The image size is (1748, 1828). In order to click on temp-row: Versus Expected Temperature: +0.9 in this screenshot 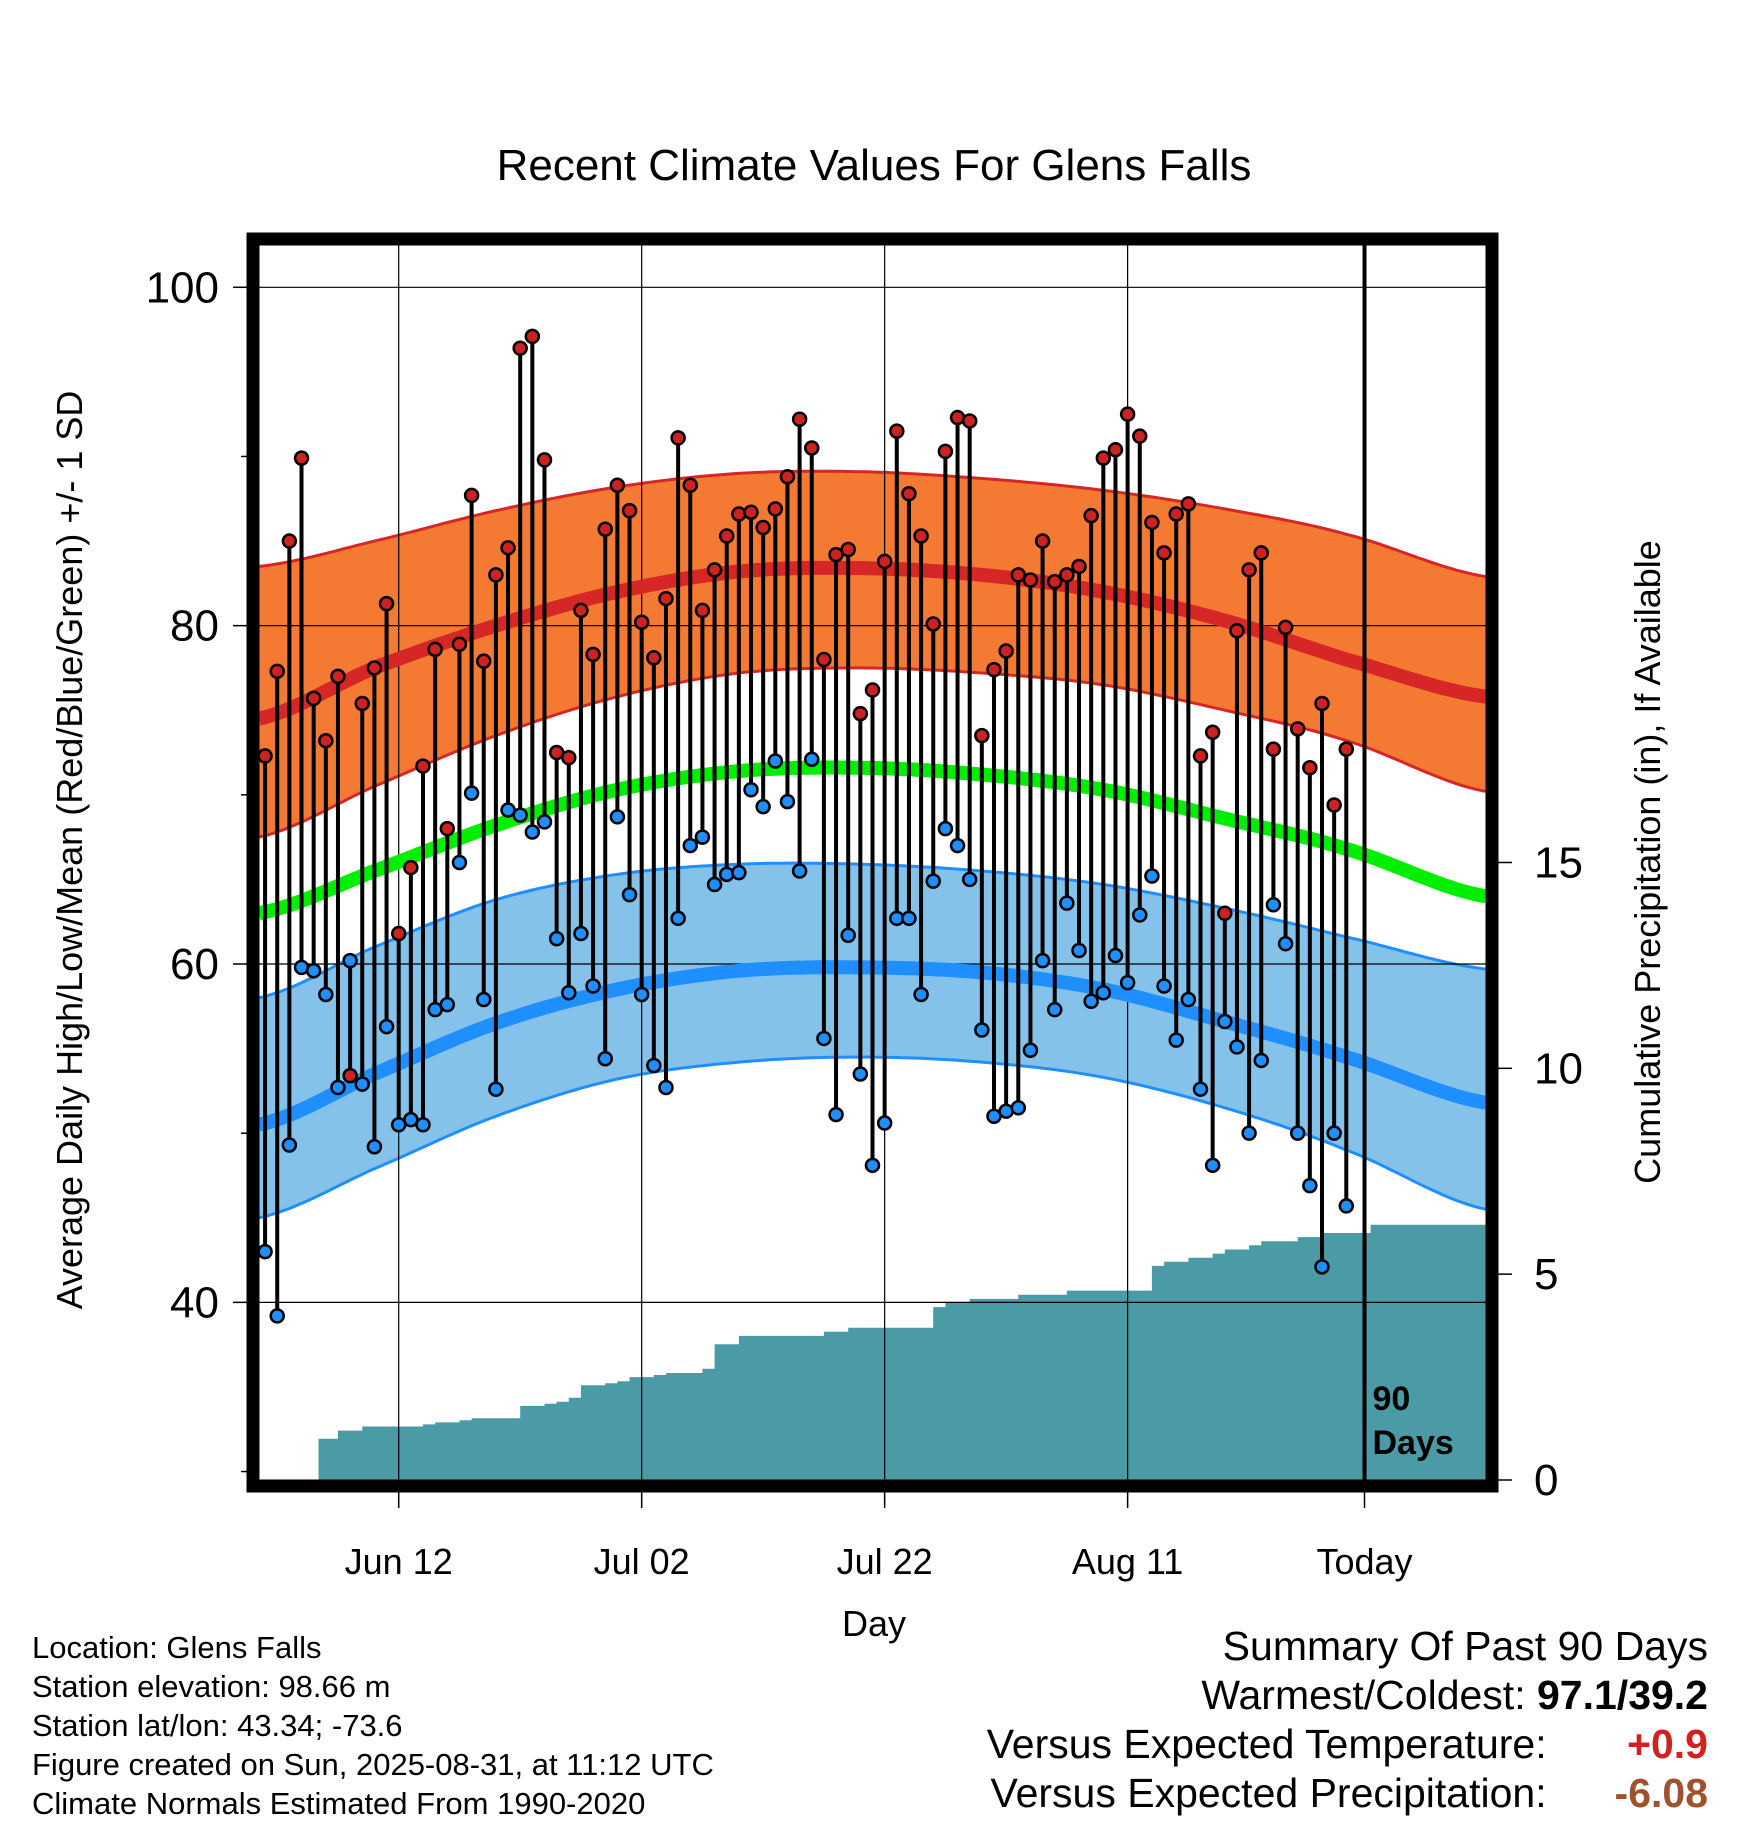, I will do `click(1347, 1744)`.